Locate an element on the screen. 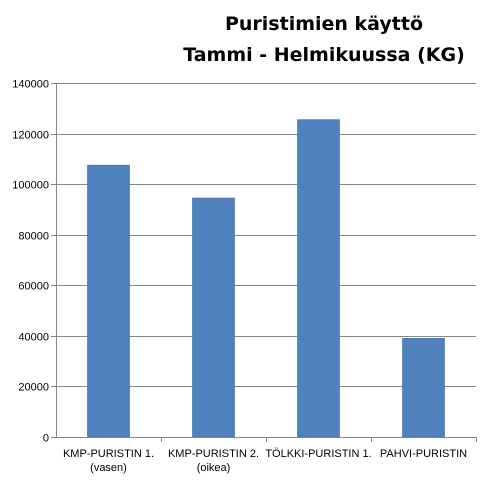  y-tick-label: 40000 is located at coordinates (33, 338).